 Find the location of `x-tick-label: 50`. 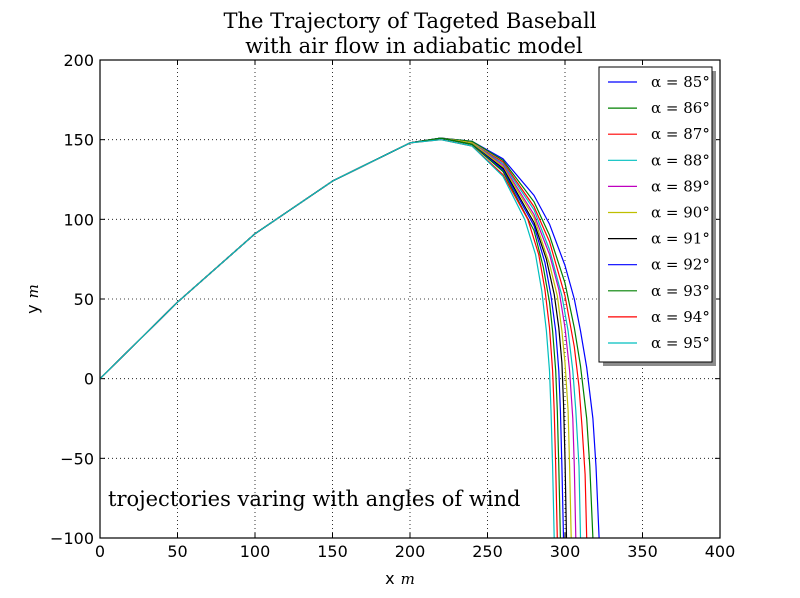

x-tick-label: 50 is located at coordinates (177, 551).